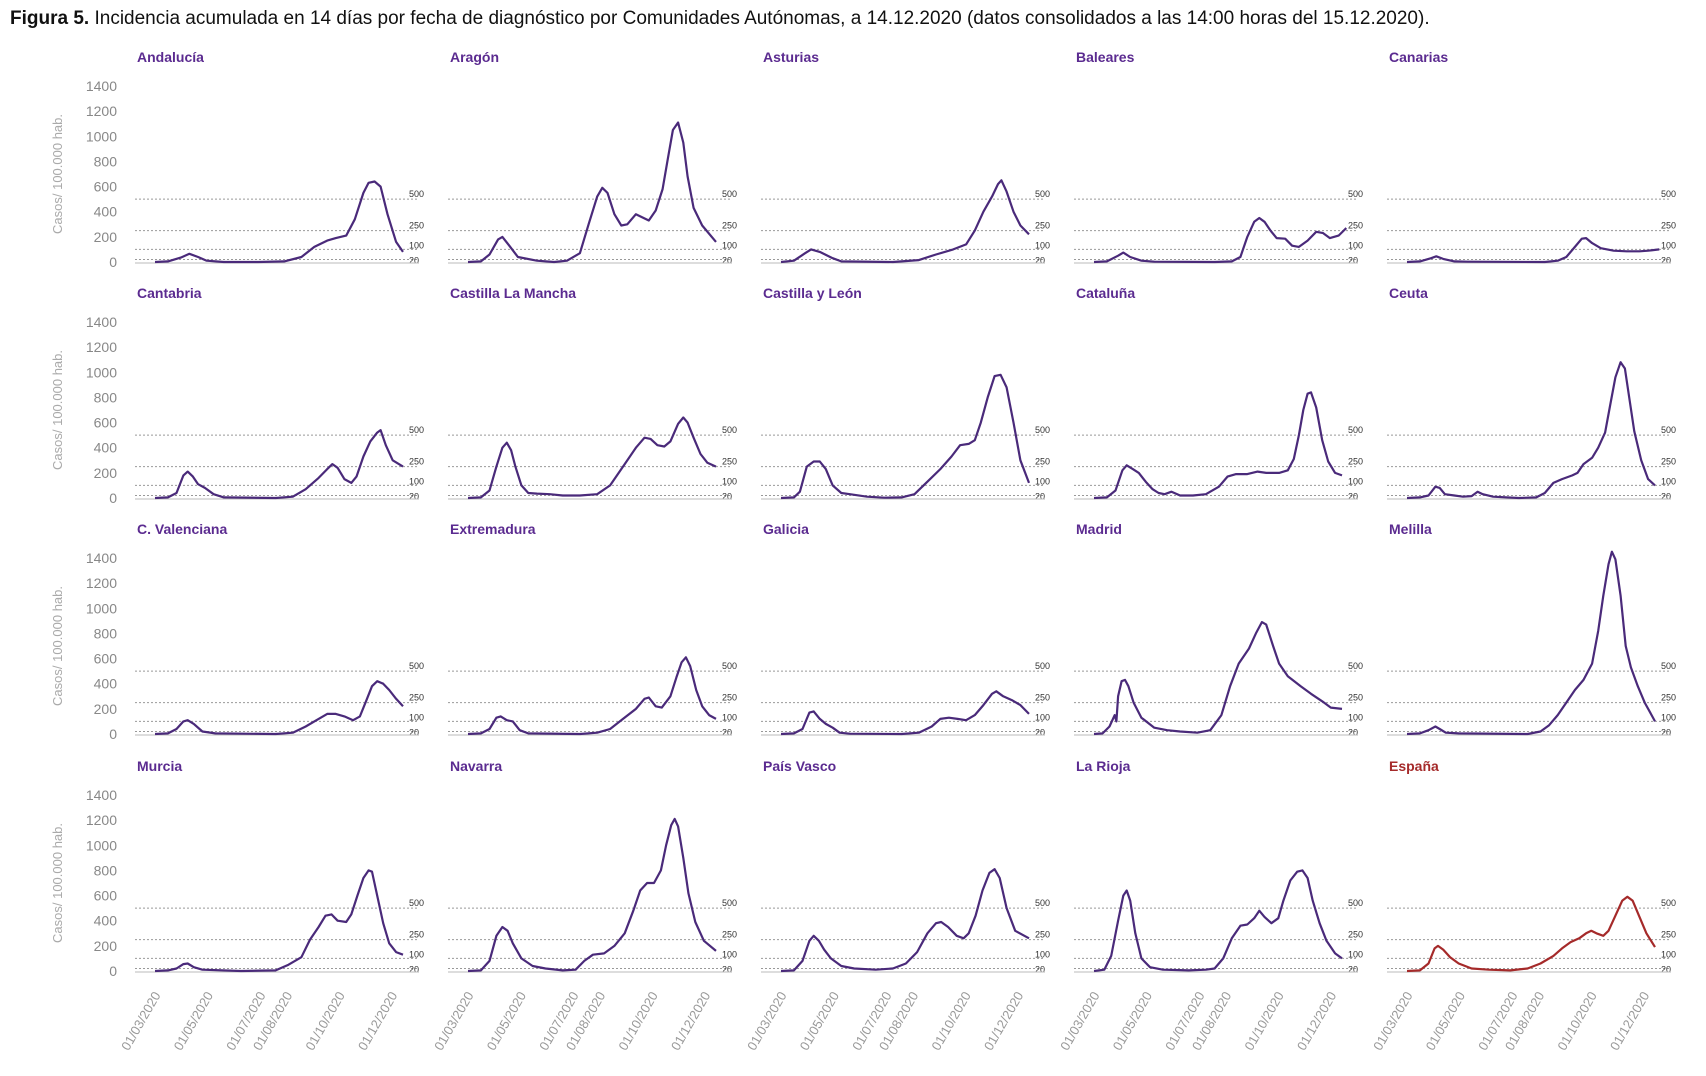  What do you see at coordinates (182, 529) in the screenshot?
I see `panel-title: C. Valenciana` at bounding box center [182, 529].